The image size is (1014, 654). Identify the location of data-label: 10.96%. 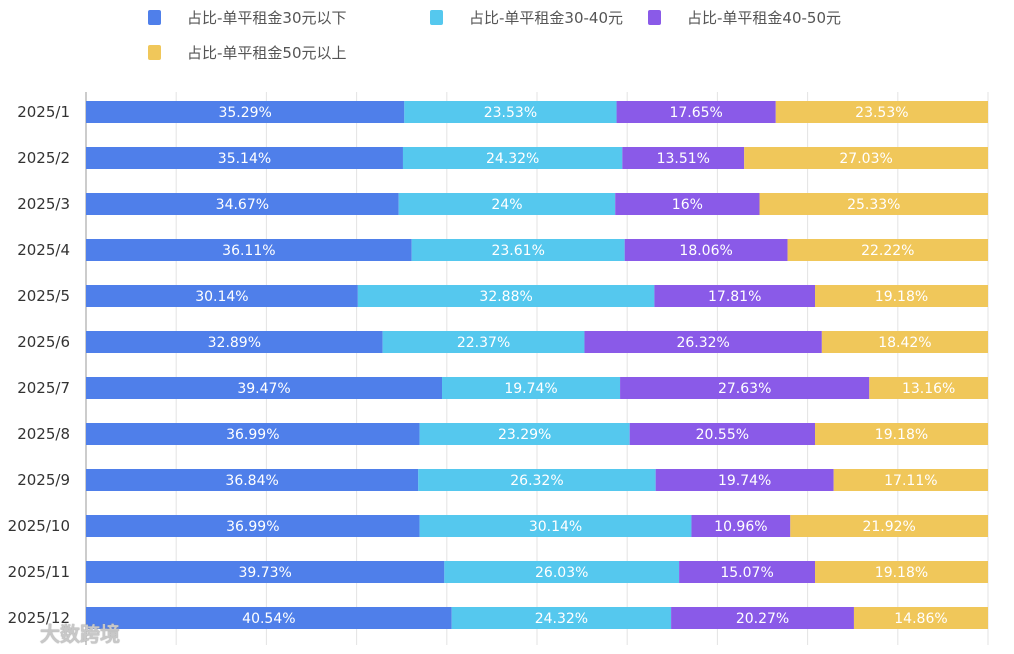
(740, 527).